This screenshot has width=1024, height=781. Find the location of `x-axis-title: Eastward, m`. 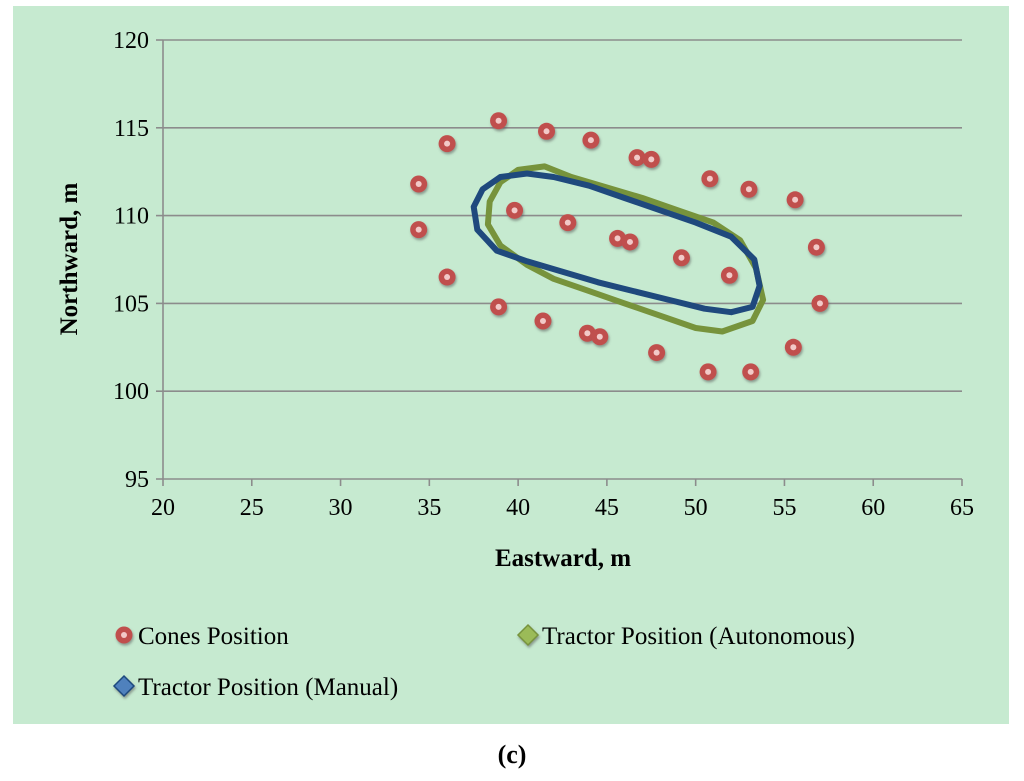

x-axis-title: Eastward, m is located at coordinates (563, 558).